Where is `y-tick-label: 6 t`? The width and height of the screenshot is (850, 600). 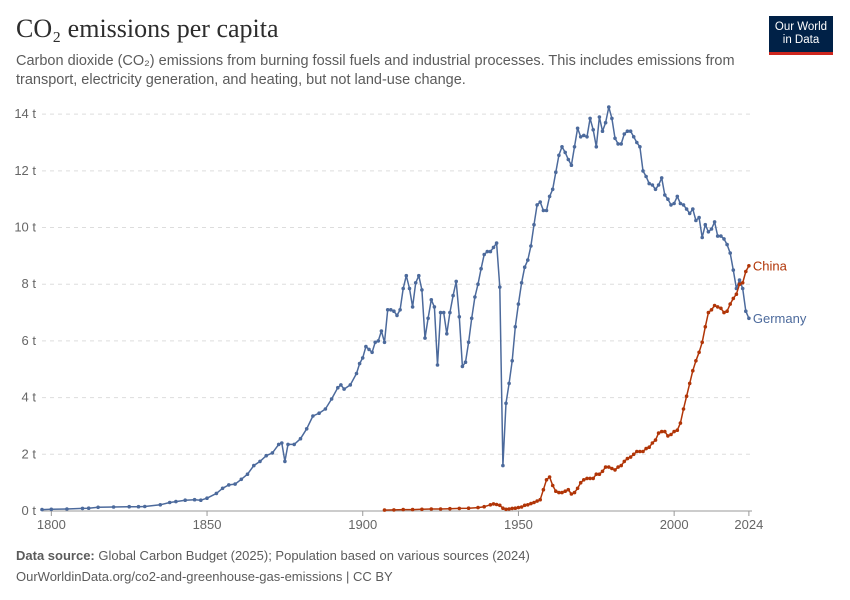
y-tick-label: 6 t is located at coordinates (29, 340).